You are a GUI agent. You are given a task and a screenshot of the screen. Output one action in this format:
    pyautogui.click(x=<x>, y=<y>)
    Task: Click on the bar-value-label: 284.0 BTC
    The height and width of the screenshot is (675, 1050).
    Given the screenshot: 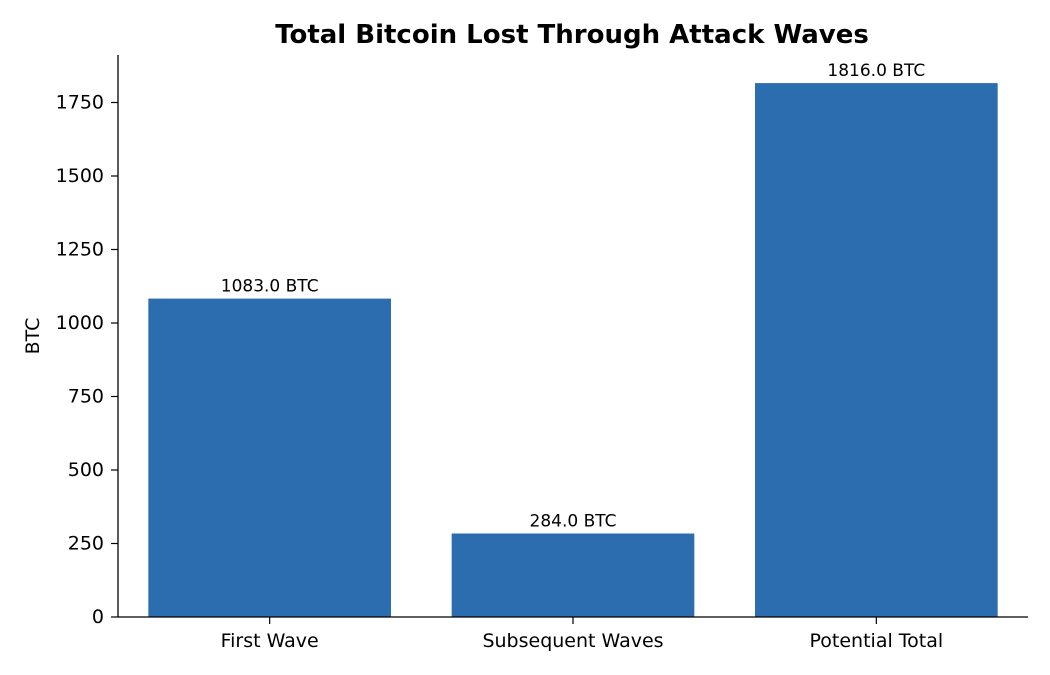 What is the action you would take?
    pyautogui.click(x=573, y=522)
    